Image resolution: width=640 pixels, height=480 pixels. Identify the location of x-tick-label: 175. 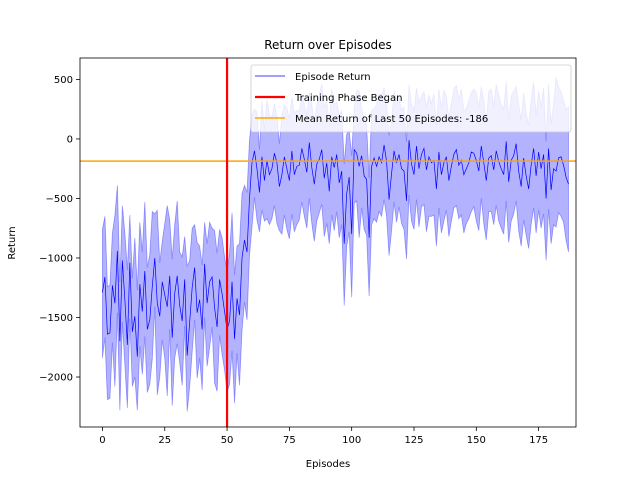
(538, 440).